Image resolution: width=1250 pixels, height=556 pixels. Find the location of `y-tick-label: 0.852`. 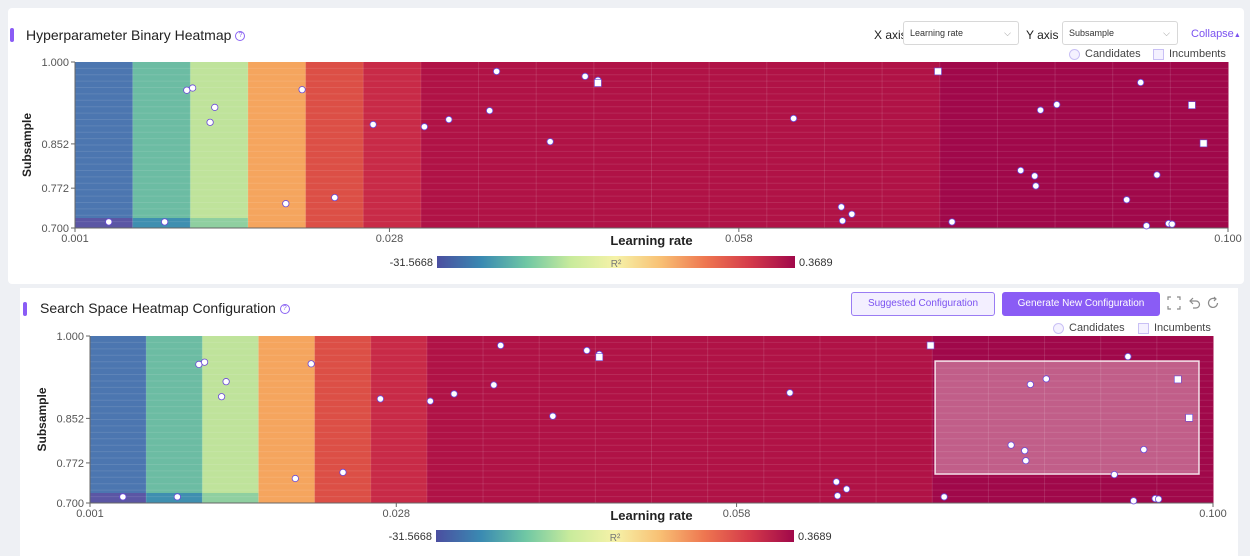

y-tick-label: 0.852 is located at coordinates (70, 419).